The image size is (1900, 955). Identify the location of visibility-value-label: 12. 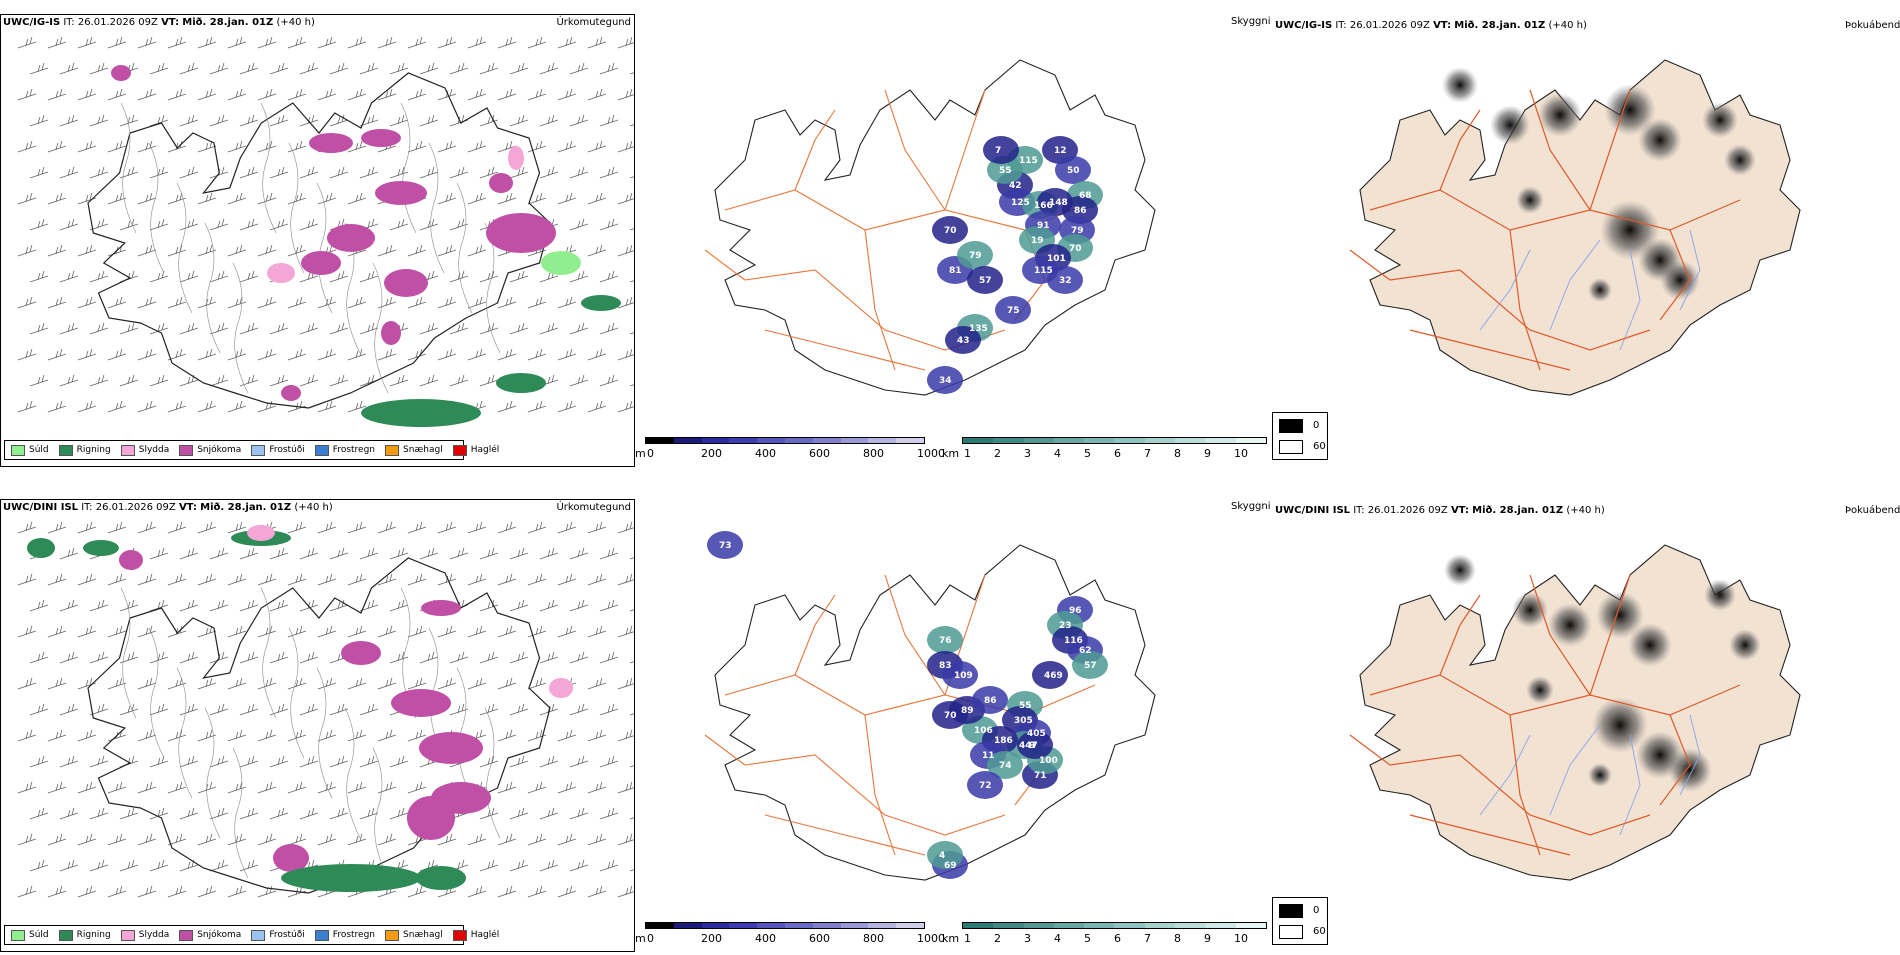
(1060, 151).